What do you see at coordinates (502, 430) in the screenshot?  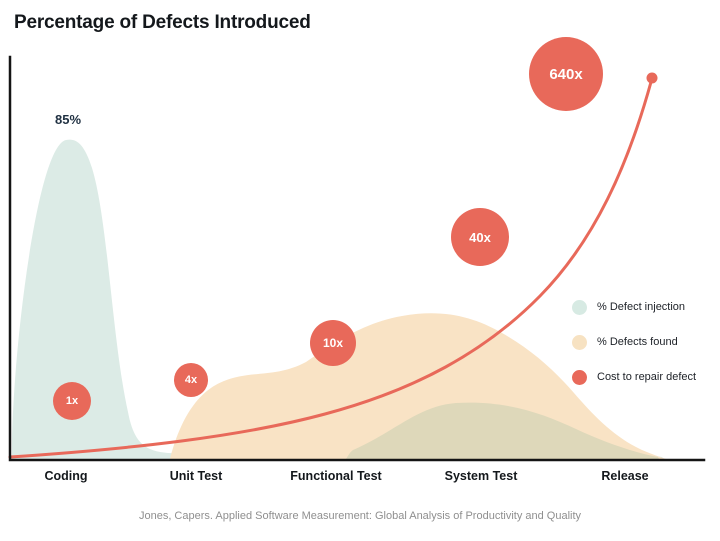 I see `area-overlap-region` at bounding box center [502, 430].